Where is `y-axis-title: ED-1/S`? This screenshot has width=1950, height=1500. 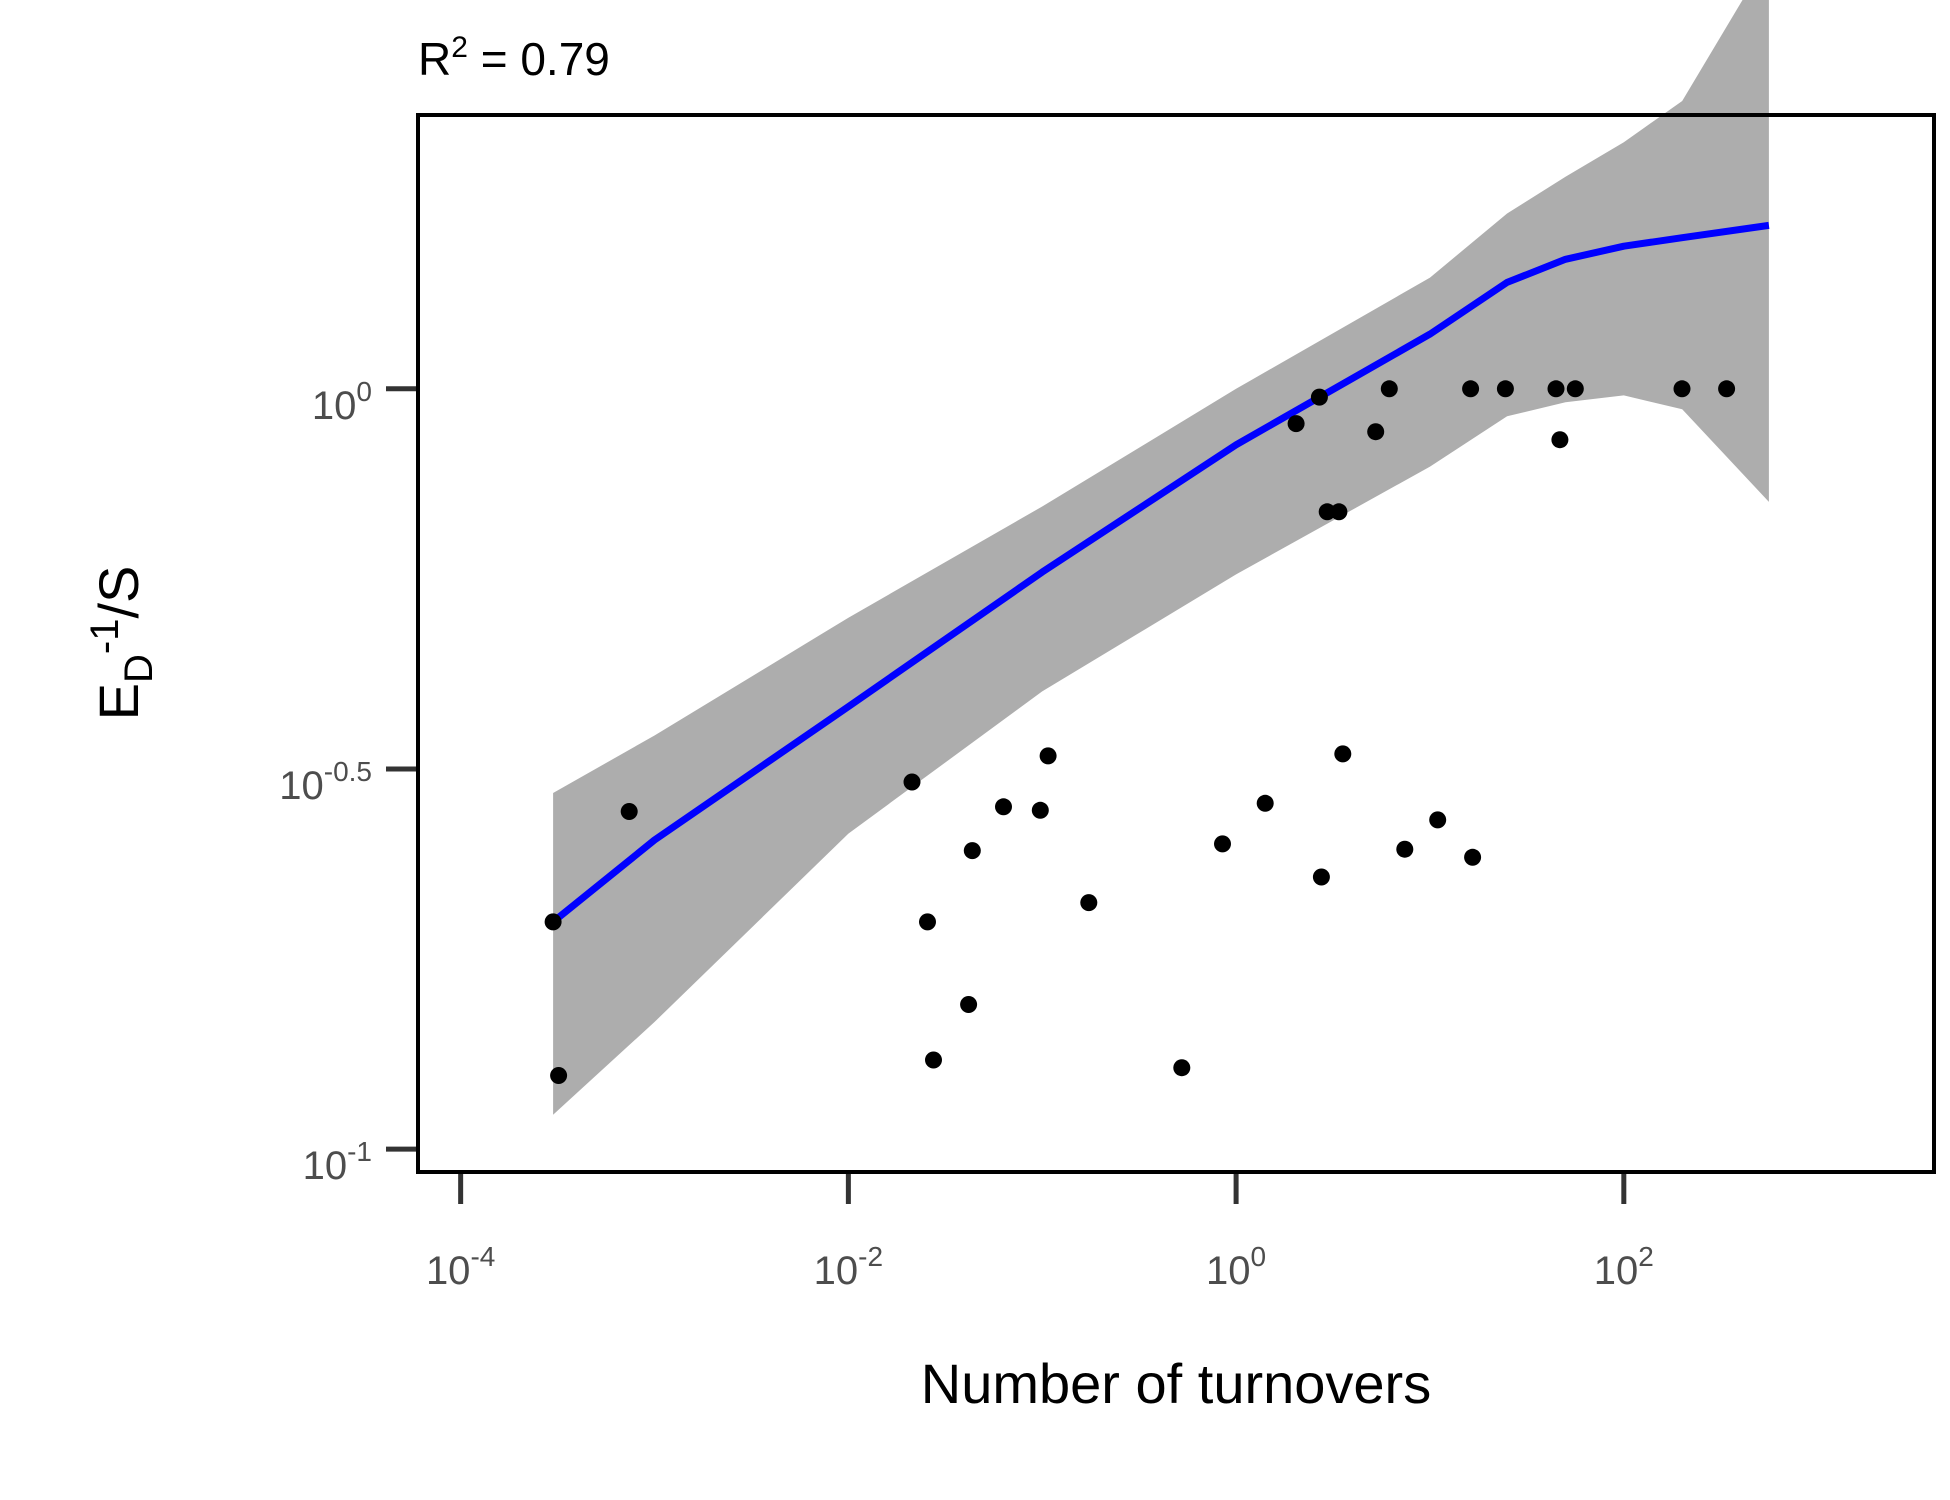 y-axis-title: ED-1/S is located at coordinates (122, 643).